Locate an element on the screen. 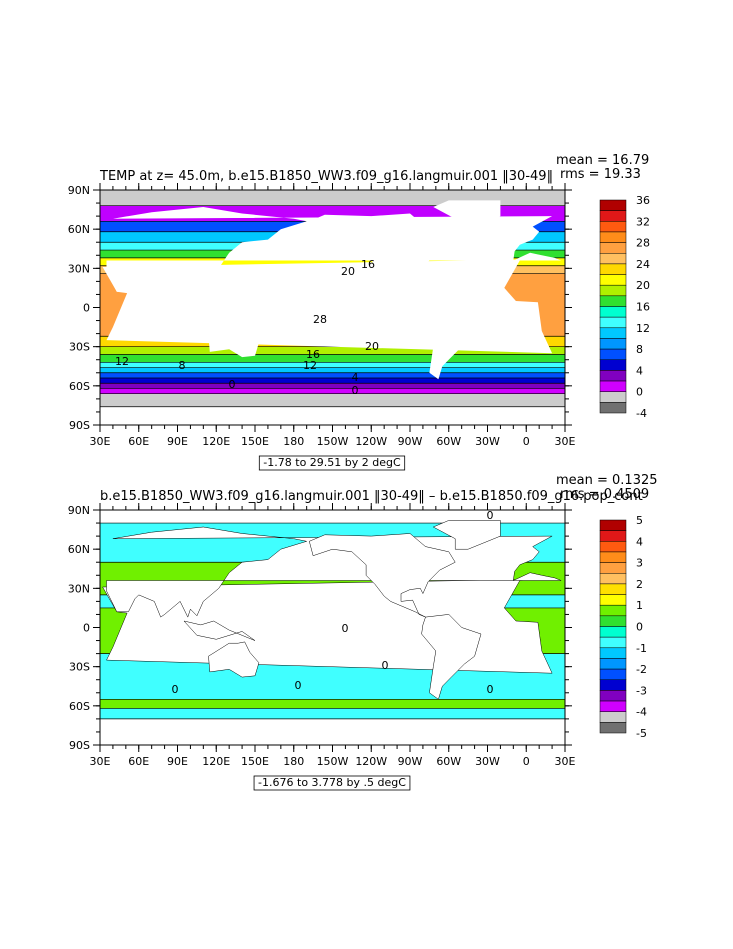  colorbar-label: 8 is located at coordinates (639, 349).